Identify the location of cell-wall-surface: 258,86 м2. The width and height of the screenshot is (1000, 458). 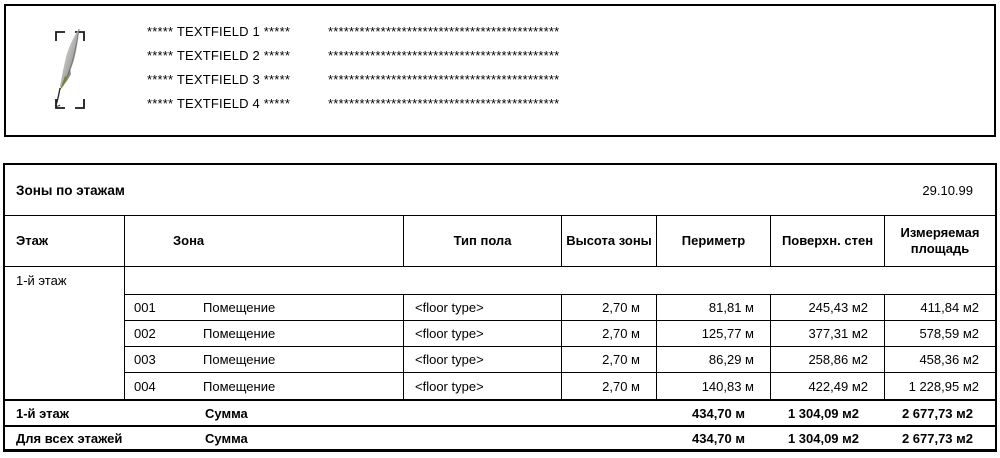
(828, 360).